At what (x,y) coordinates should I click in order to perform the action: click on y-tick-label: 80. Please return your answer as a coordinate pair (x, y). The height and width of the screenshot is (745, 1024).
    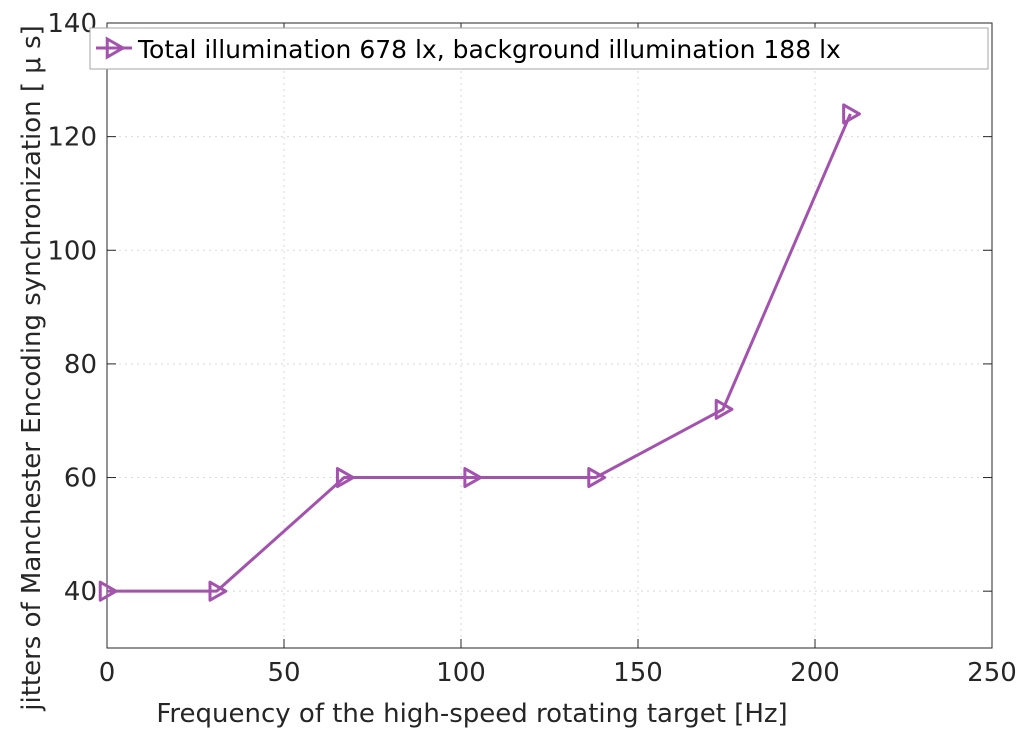
    Looking at the image, I should click on (80, 365).